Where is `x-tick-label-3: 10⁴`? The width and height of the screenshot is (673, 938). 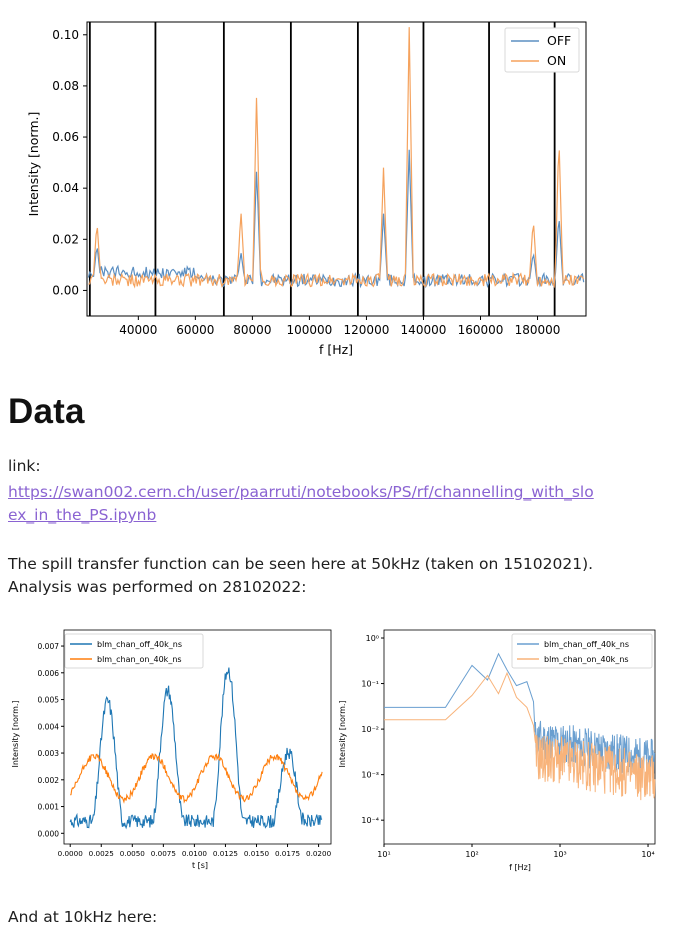 x-tick-label-3: 10⁴ is located at coordinates (647, 854).